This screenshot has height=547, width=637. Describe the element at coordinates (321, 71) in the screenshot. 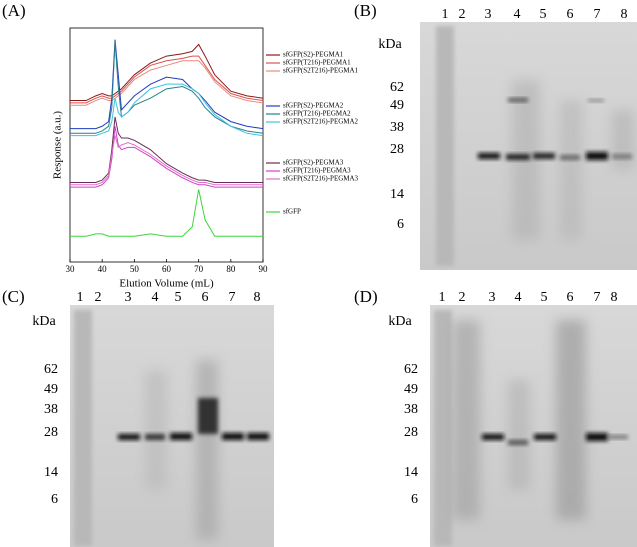

I see `legend-label: sfGFP(S2T216)-PEGMA1` at that location.